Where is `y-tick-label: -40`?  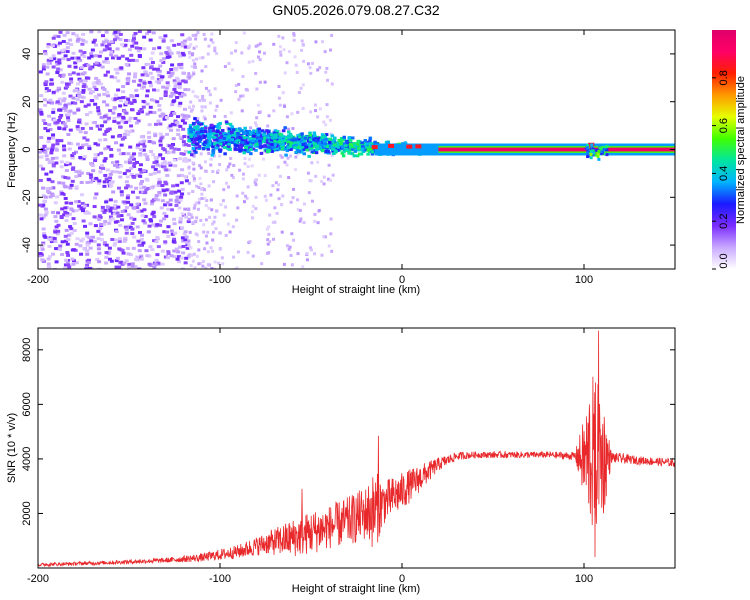
y-tick-label: -40 is located at coordinates (27, 245).